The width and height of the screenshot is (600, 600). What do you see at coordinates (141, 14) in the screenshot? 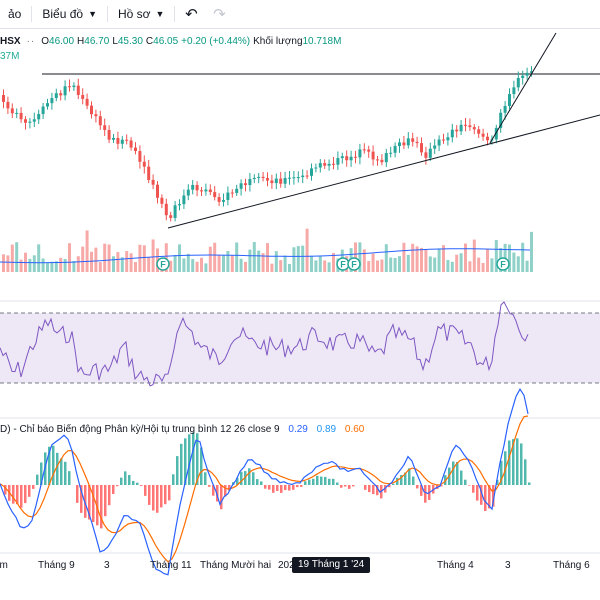
I see `profile-menu-button: Hồ sơ ▼` at bounding box center [141, 14].